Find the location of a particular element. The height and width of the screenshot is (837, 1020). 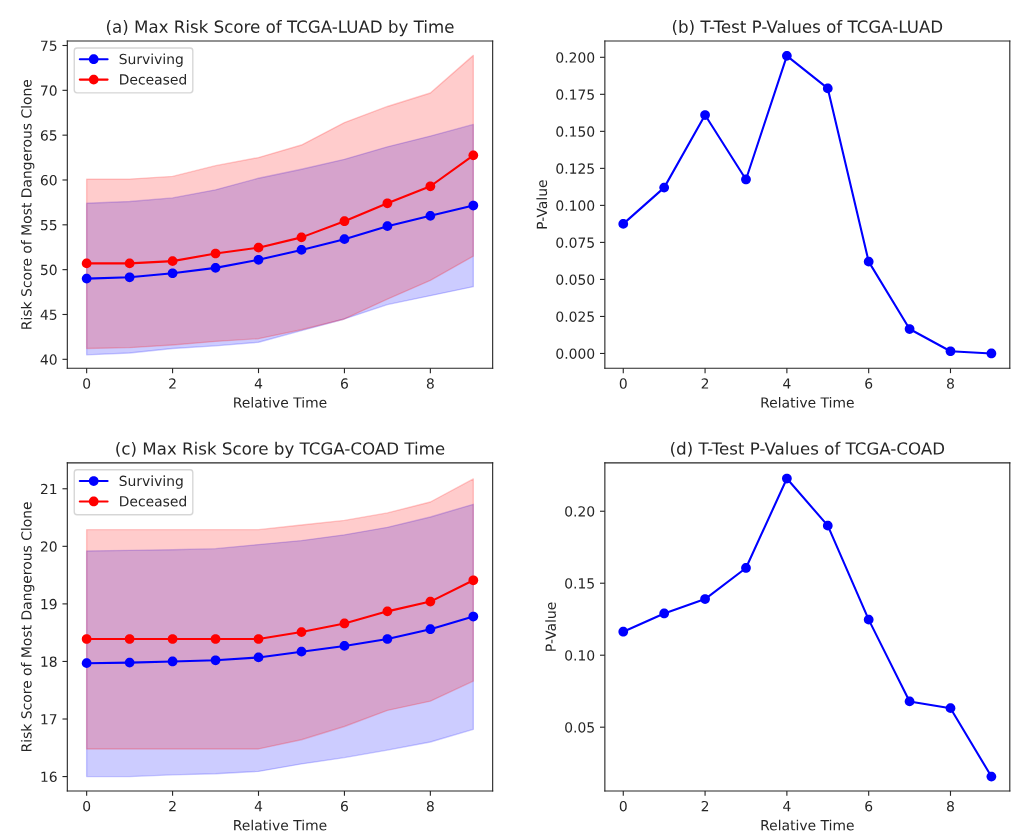

y-tick-label: 60 is located at coordinates (48, 180).